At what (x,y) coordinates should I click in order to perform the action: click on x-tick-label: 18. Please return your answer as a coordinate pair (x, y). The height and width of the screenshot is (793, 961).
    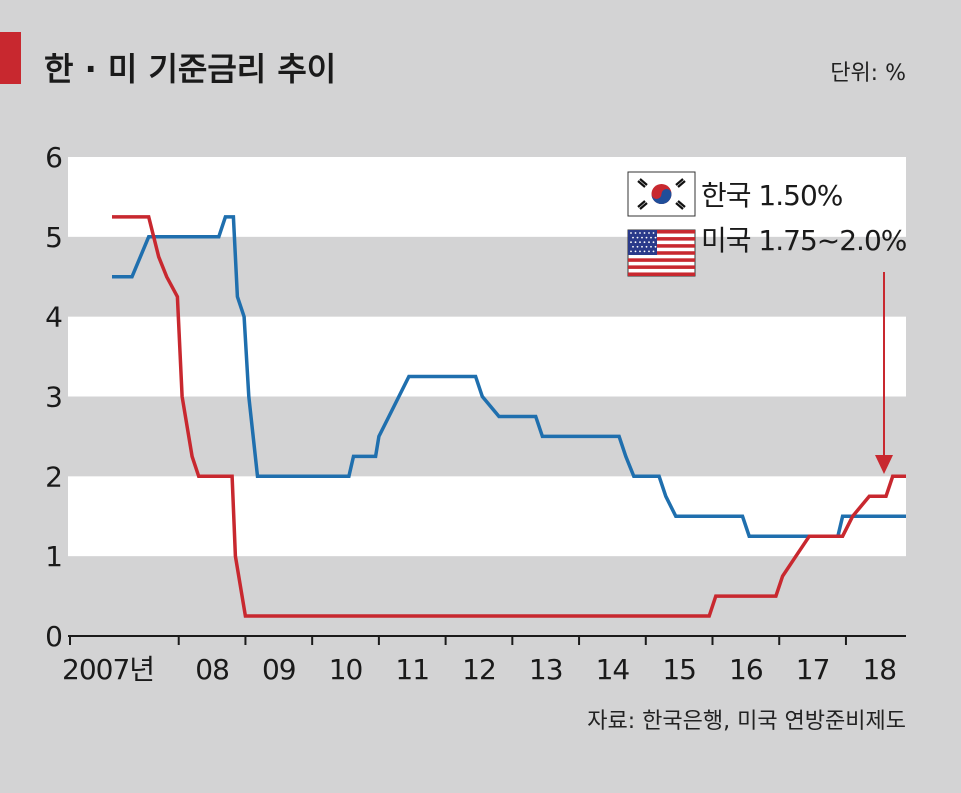
    Looking at the image, I should click on (879, 669).